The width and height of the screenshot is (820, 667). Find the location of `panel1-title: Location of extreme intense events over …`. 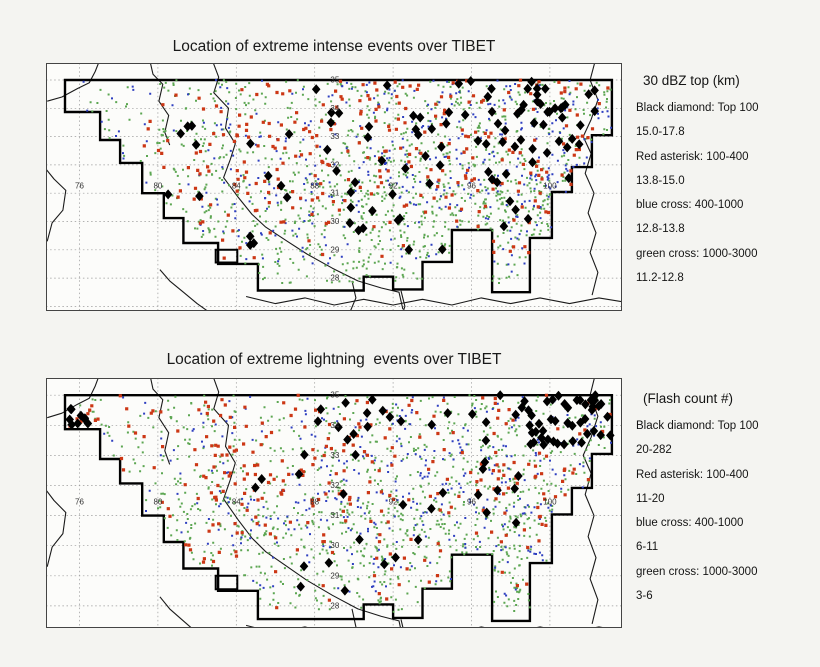

panel1-title: Location of extreme intense events over … is located at coordinates (334, 46).